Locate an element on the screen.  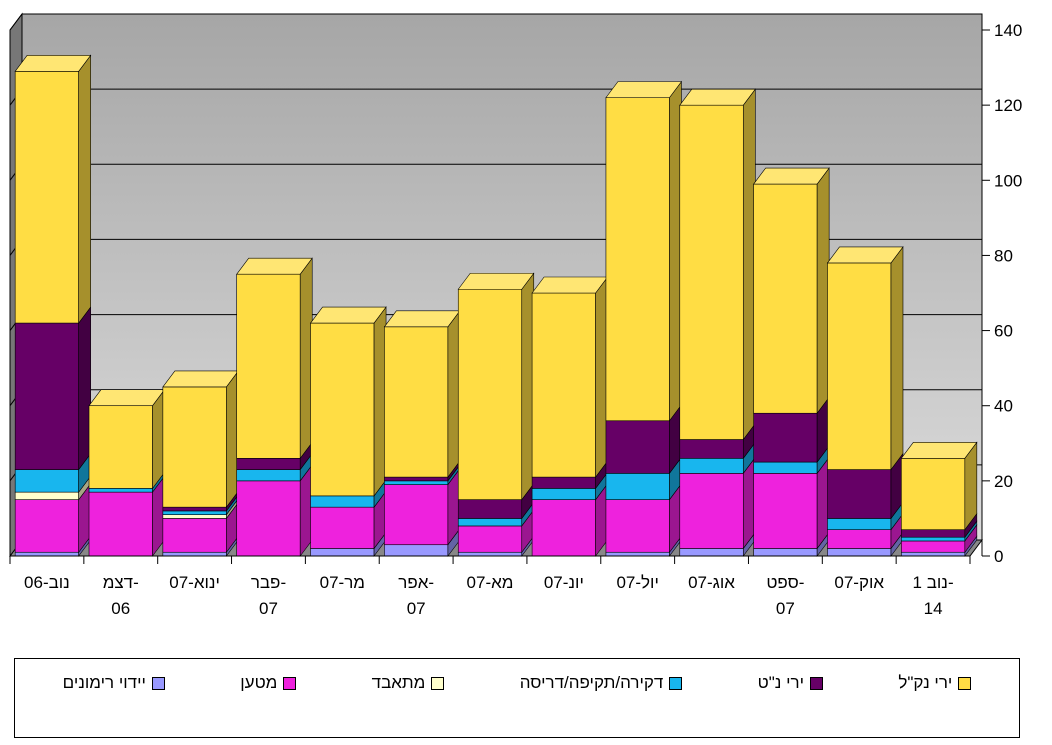
legend-label: דקירה/תקיפה/דריסה is located at coordinates (591, 682).